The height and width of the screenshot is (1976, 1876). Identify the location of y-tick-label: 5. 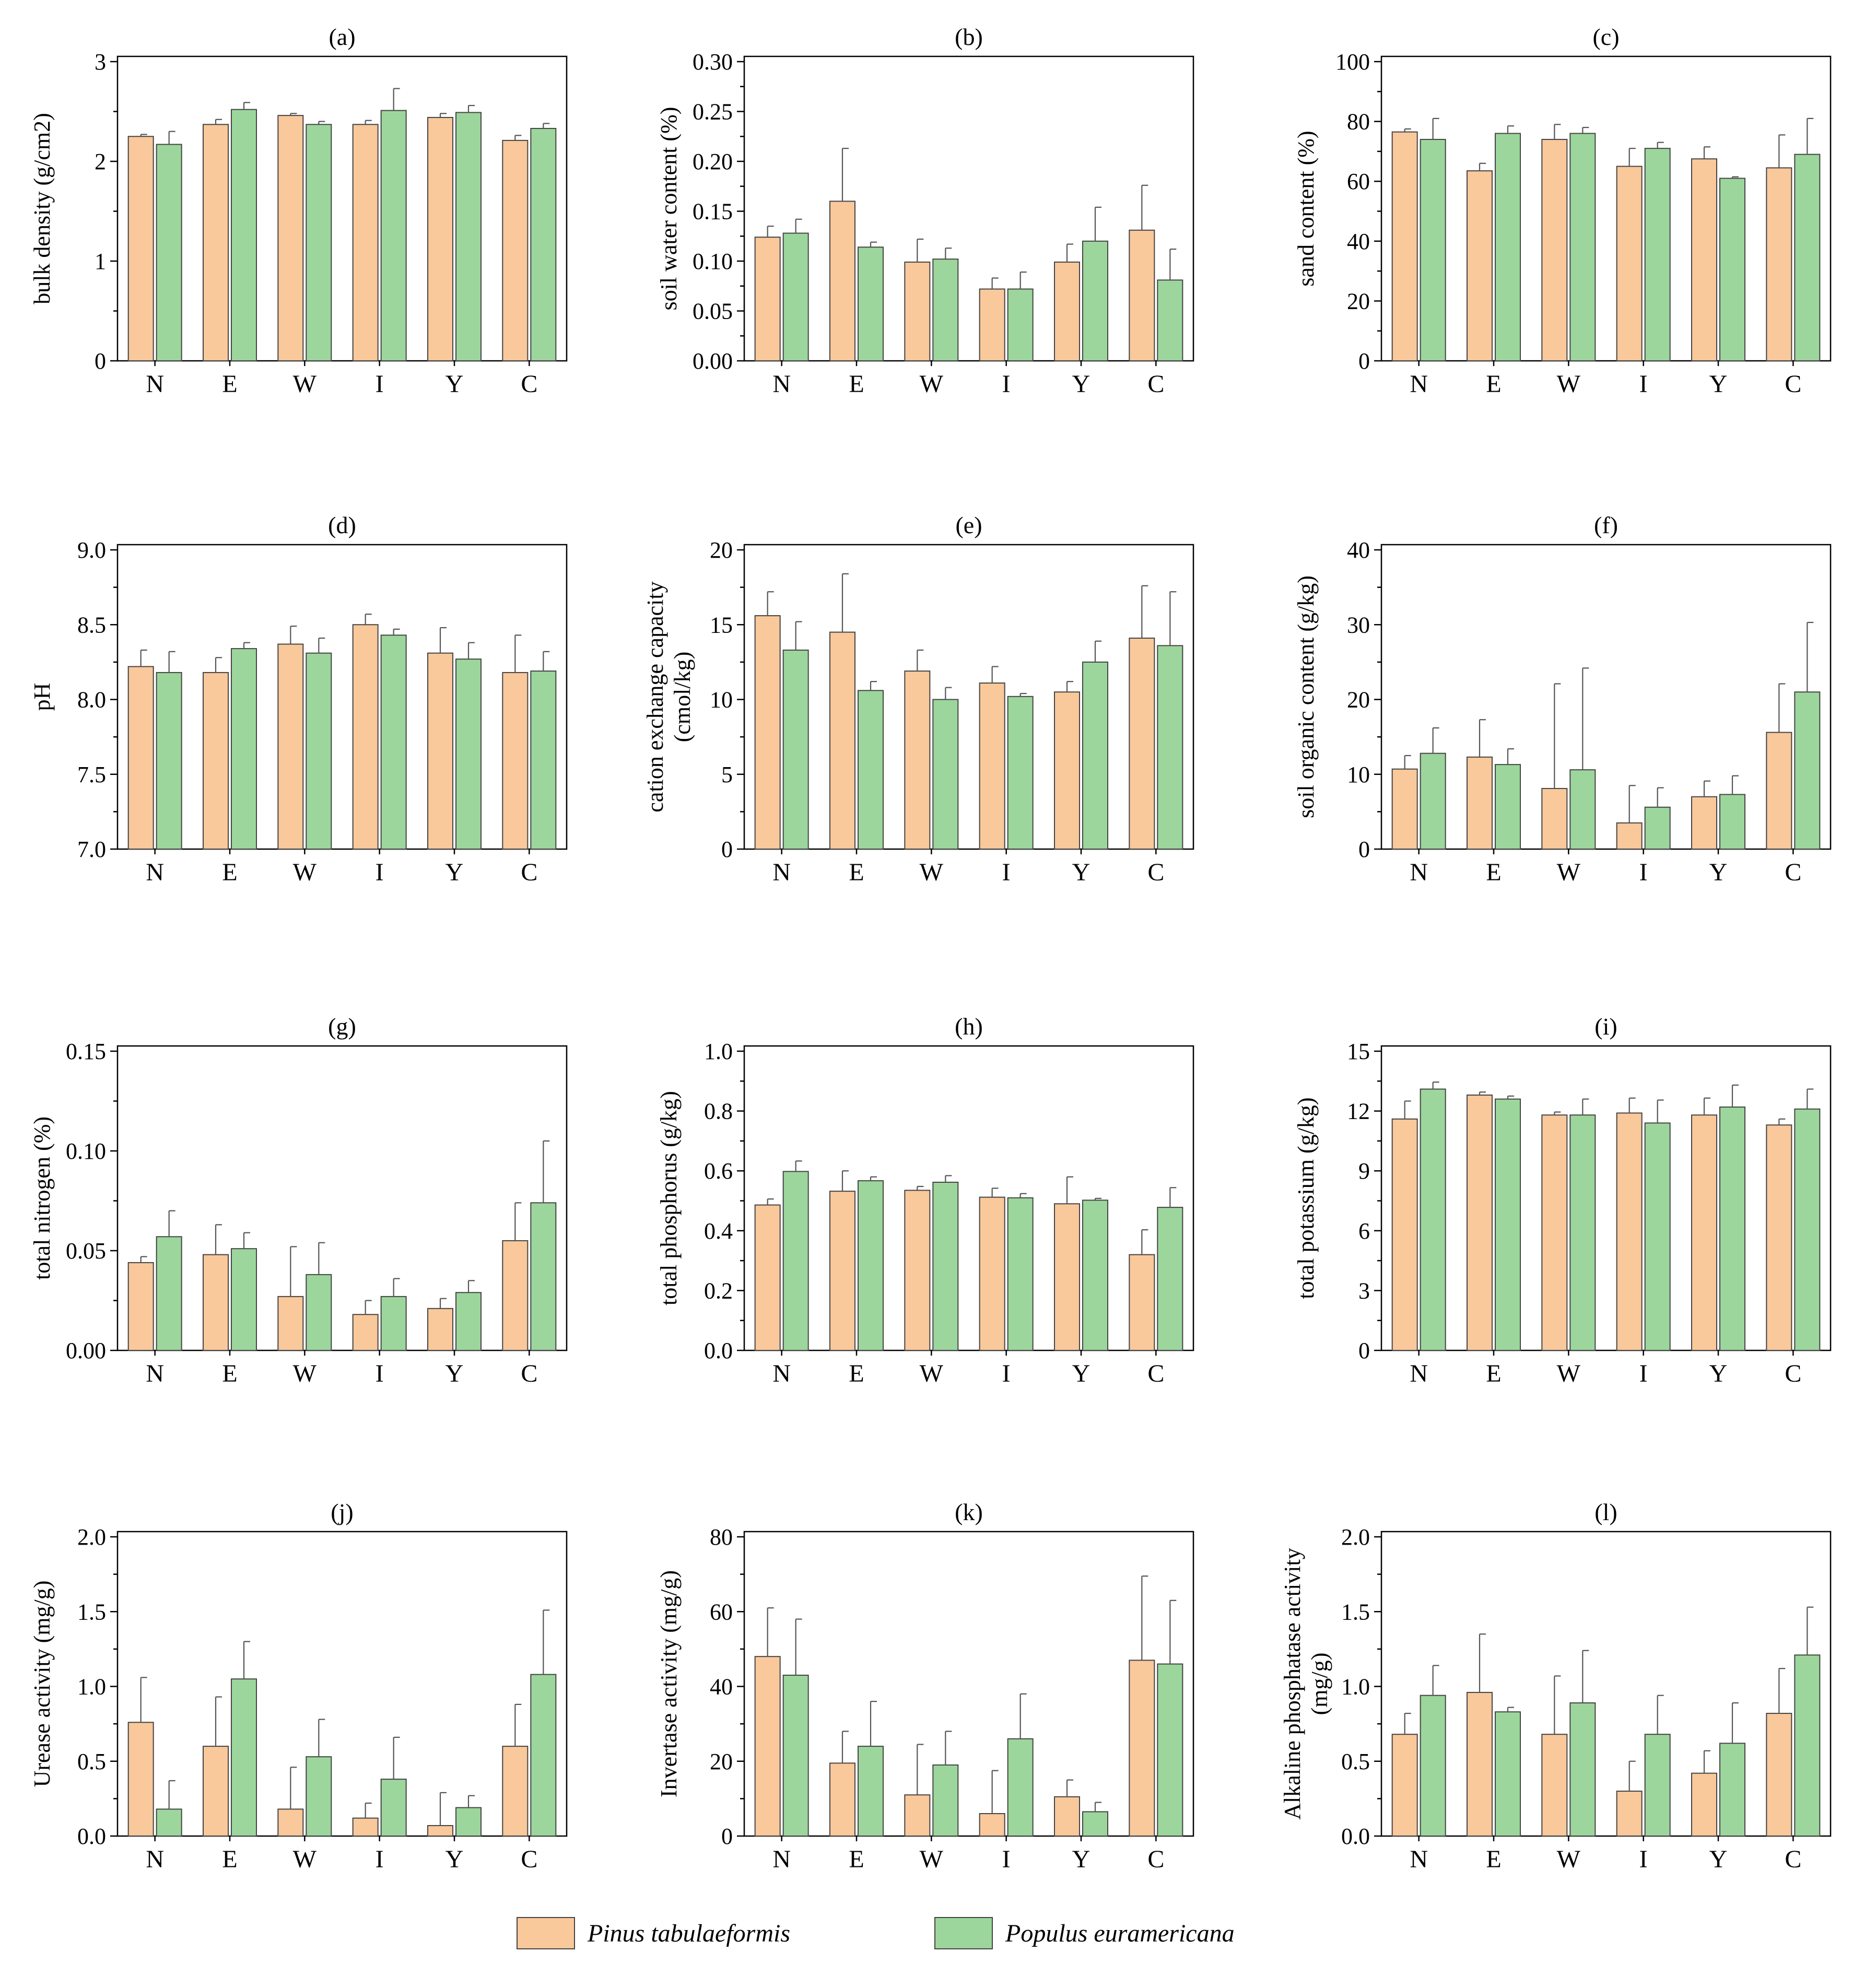
(727, 775).